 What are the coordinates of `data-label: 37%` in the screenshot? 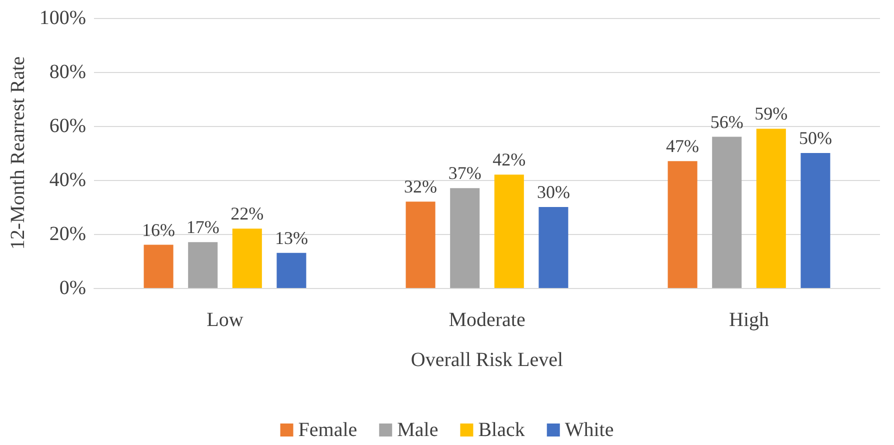 It's located at (465, 173).